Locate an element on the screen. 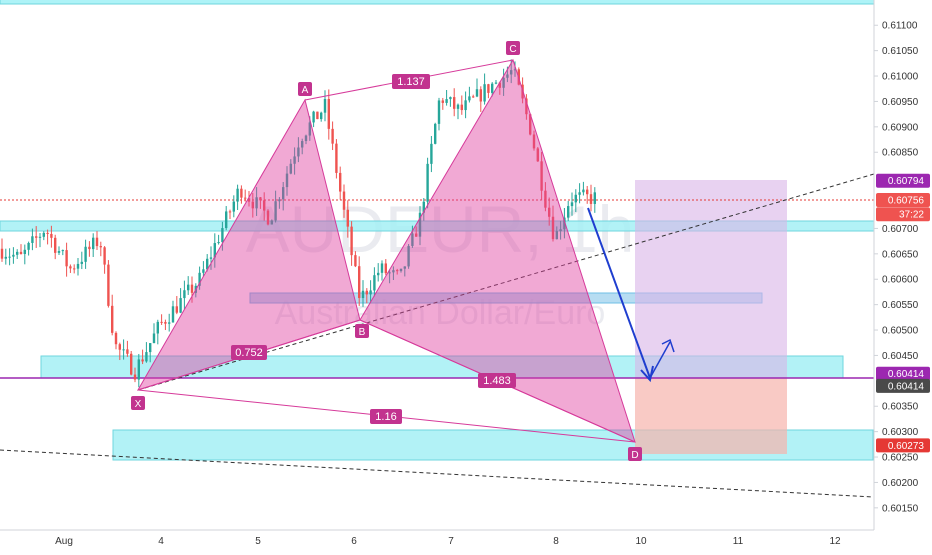 This screenshot has height=555, width=932. ratio-label-1483: 1.483 is located at coordinates (497, 380).